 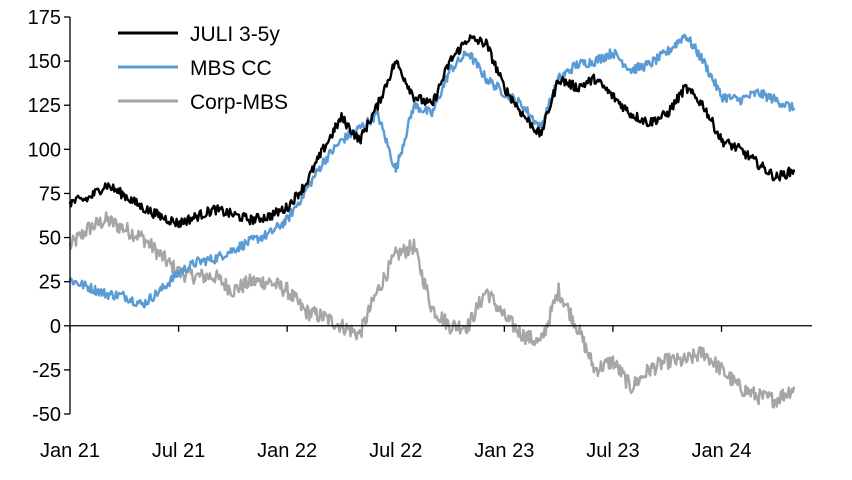 What do you see at coordinates (231, 68) in the screenshot?
I see `legend-label: MBS CC` at bounding box center [231, 68].